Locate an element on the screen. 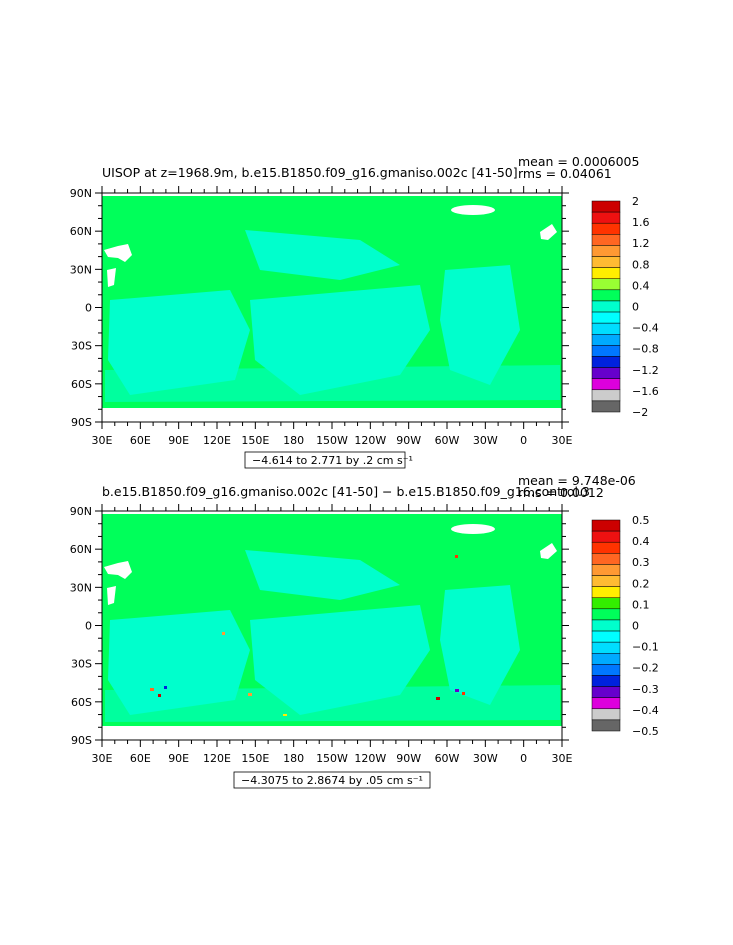 The image size is (733, 945). colorbar-label: 0.3 is located at coordinates (641, 562).